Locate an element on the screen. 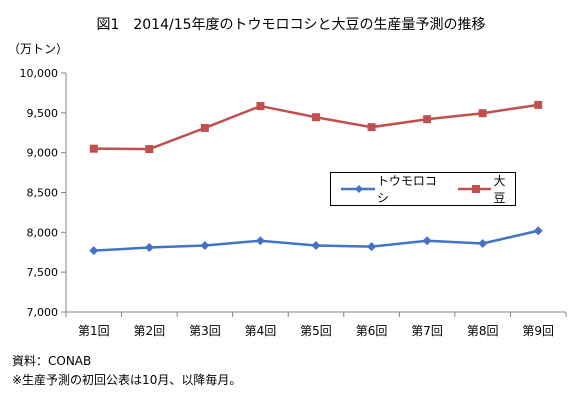  legend-item-corn: トウモロコシ is located at coordinates (390, 189).